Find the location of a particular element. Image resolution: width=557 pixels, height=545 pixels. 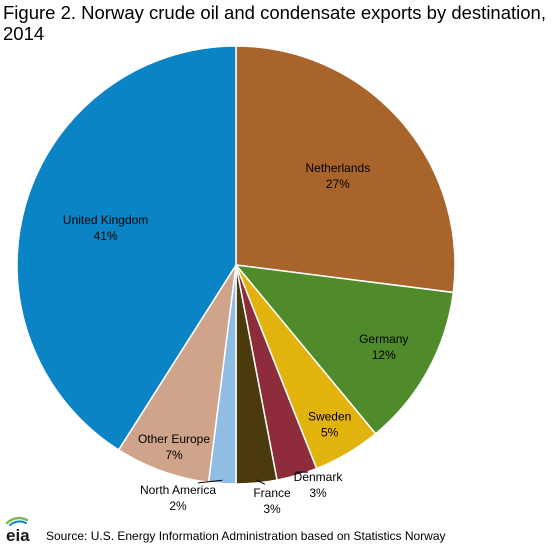

leader-line-north-america is located at coordinates (210, 481).